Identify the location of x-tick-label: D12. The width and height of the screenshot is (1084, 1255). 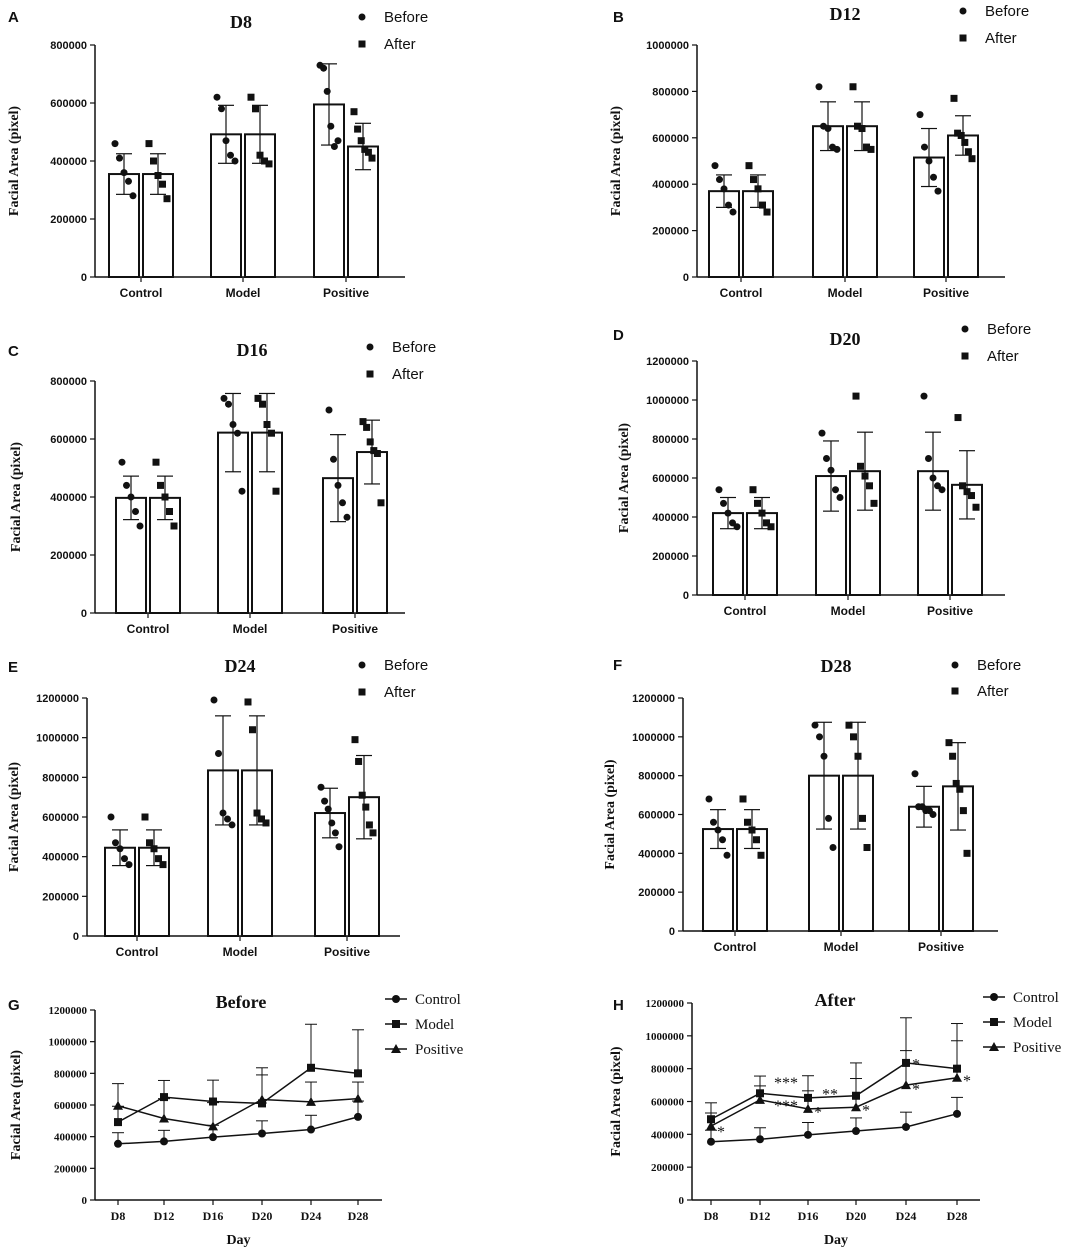
(760, 1216).